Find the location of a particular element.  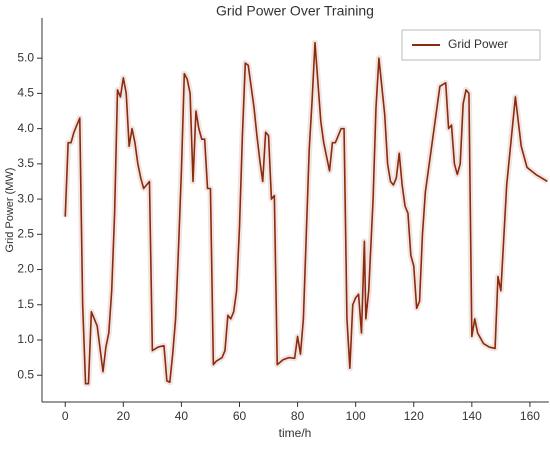

x-tick-label: 80 is located at coordinates (298, 416).